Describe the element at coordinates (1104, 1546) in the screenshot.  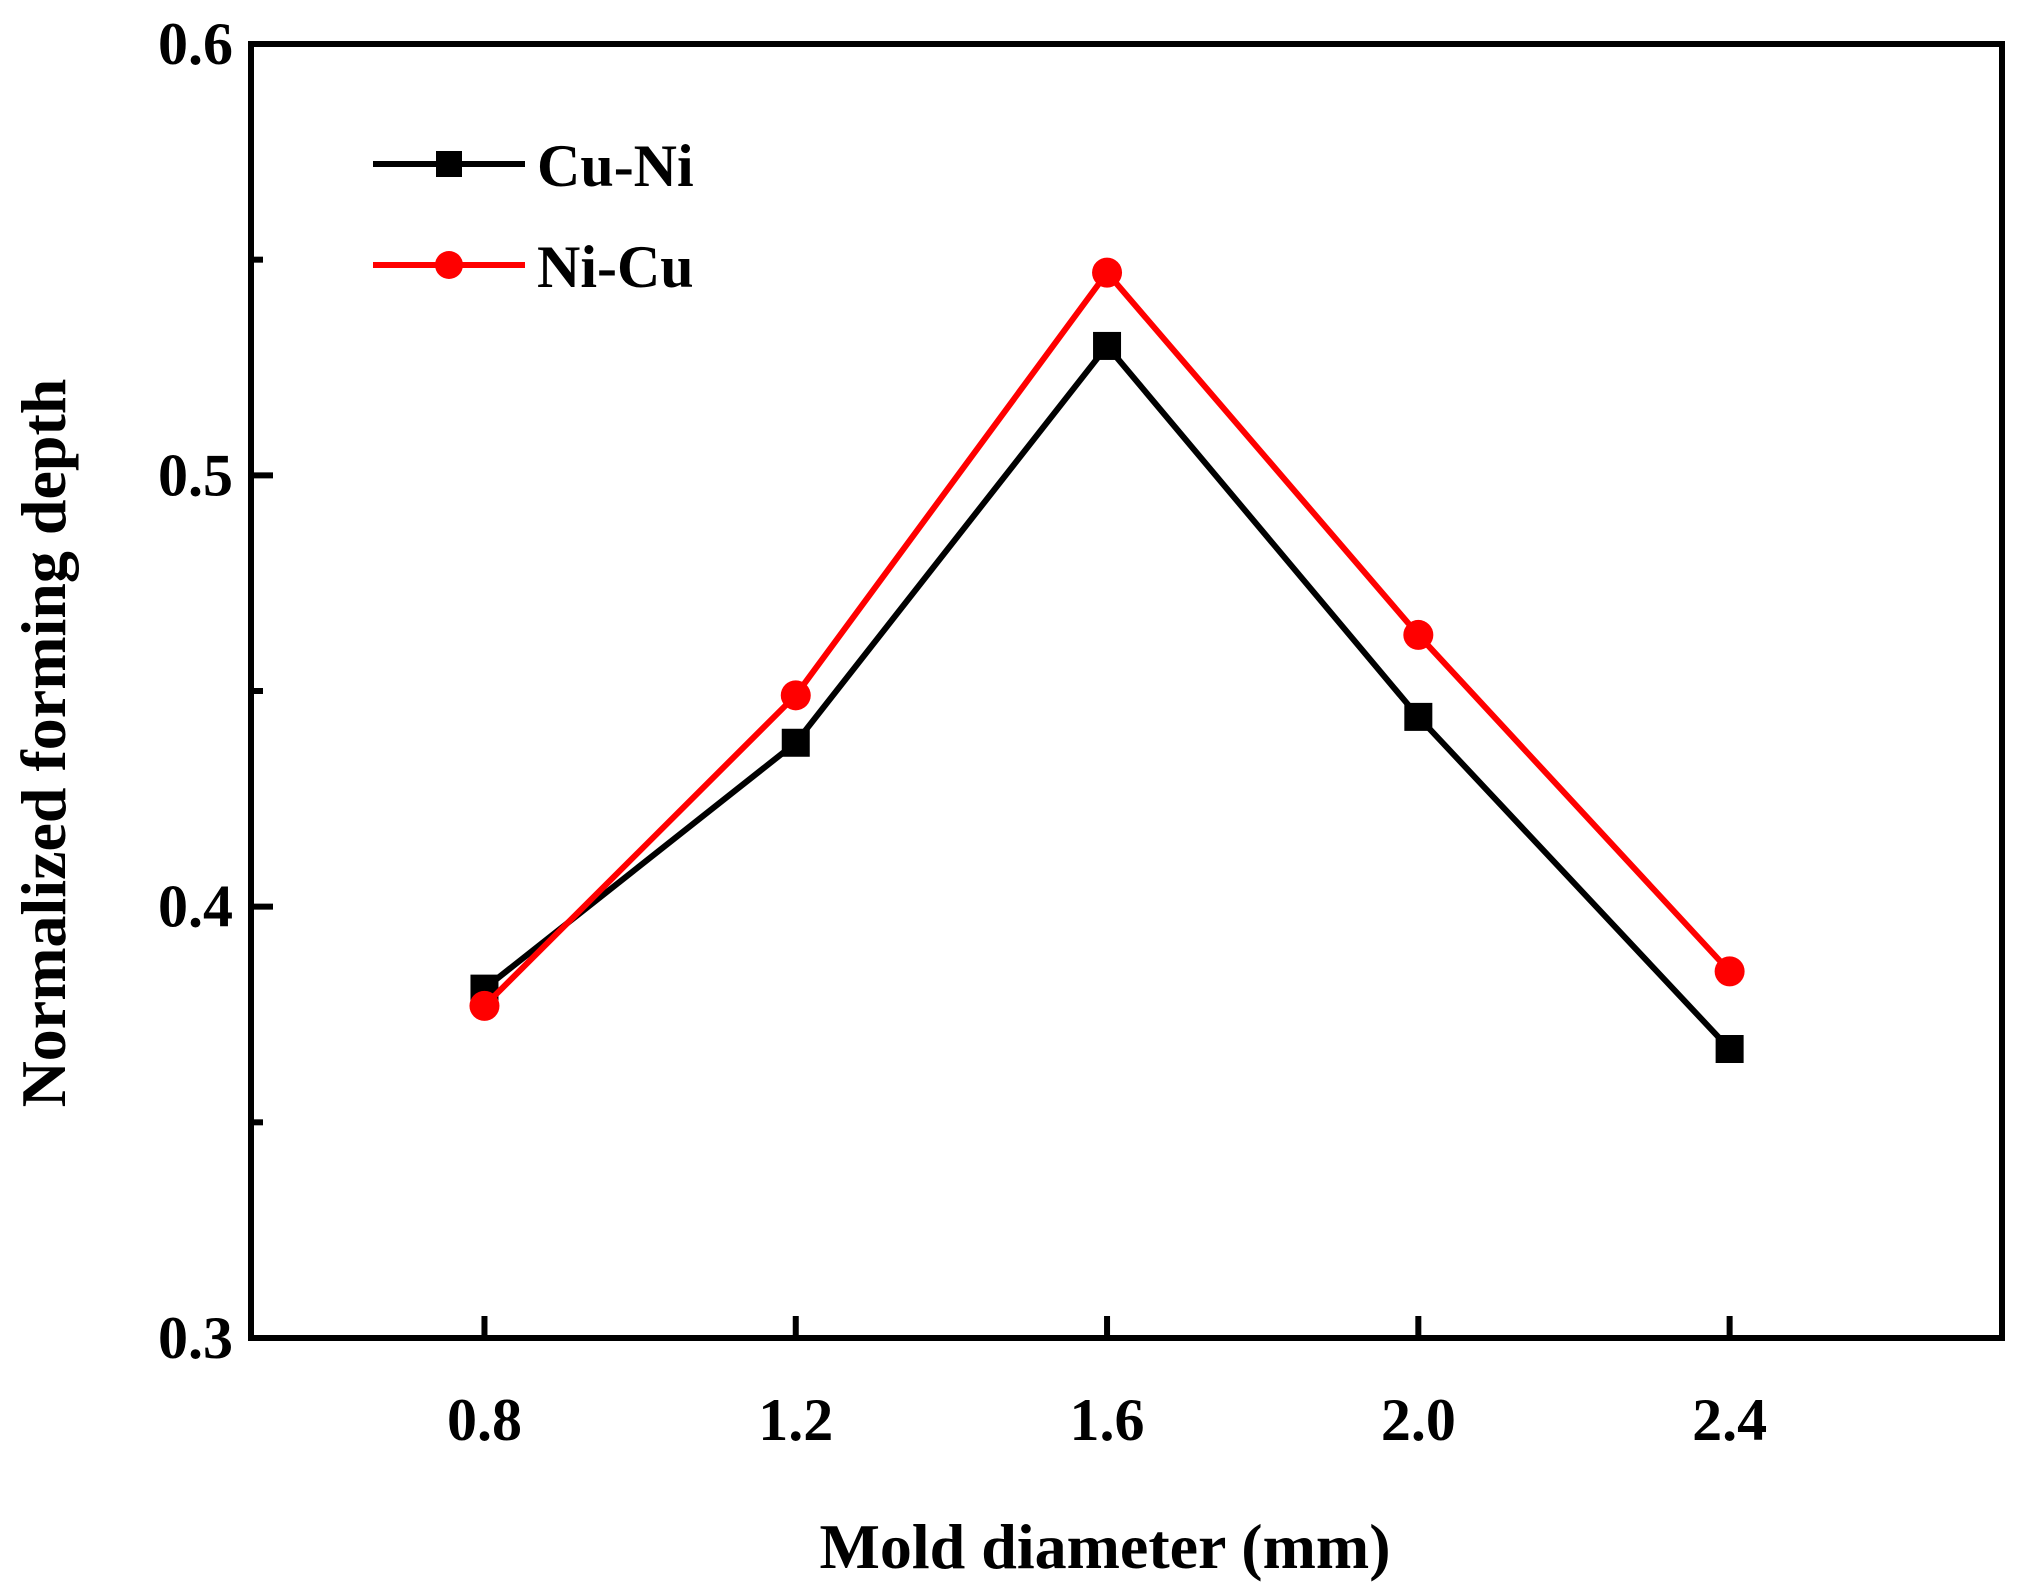
I see `x-axis-title: Mold diameter (mm)` at that location.